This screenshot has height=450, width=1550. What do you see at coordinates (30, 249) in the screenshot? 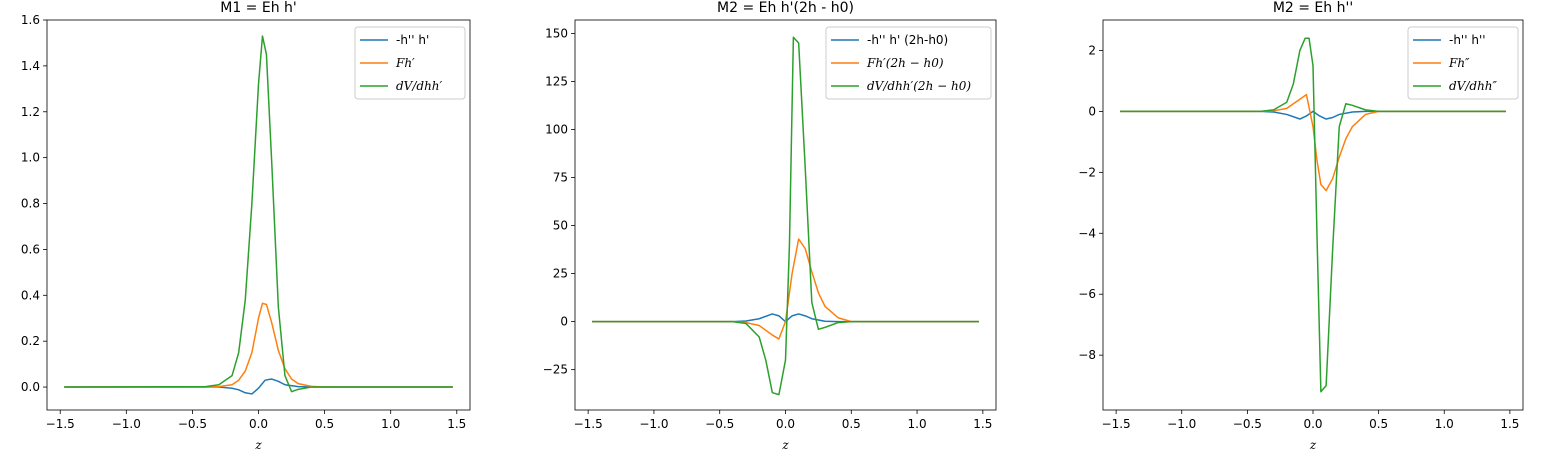
I see `y-tick-label: 0.6` at bounding box center [30, 249].